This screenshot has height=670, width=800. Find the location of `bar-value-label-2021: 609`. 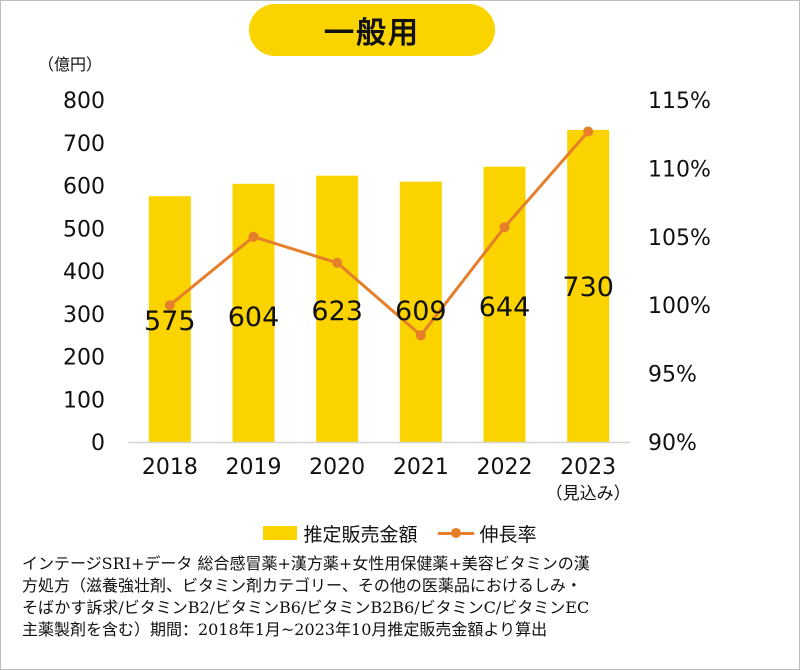

bar-value-label-2021: 609 is located at coordinates (421, 311).